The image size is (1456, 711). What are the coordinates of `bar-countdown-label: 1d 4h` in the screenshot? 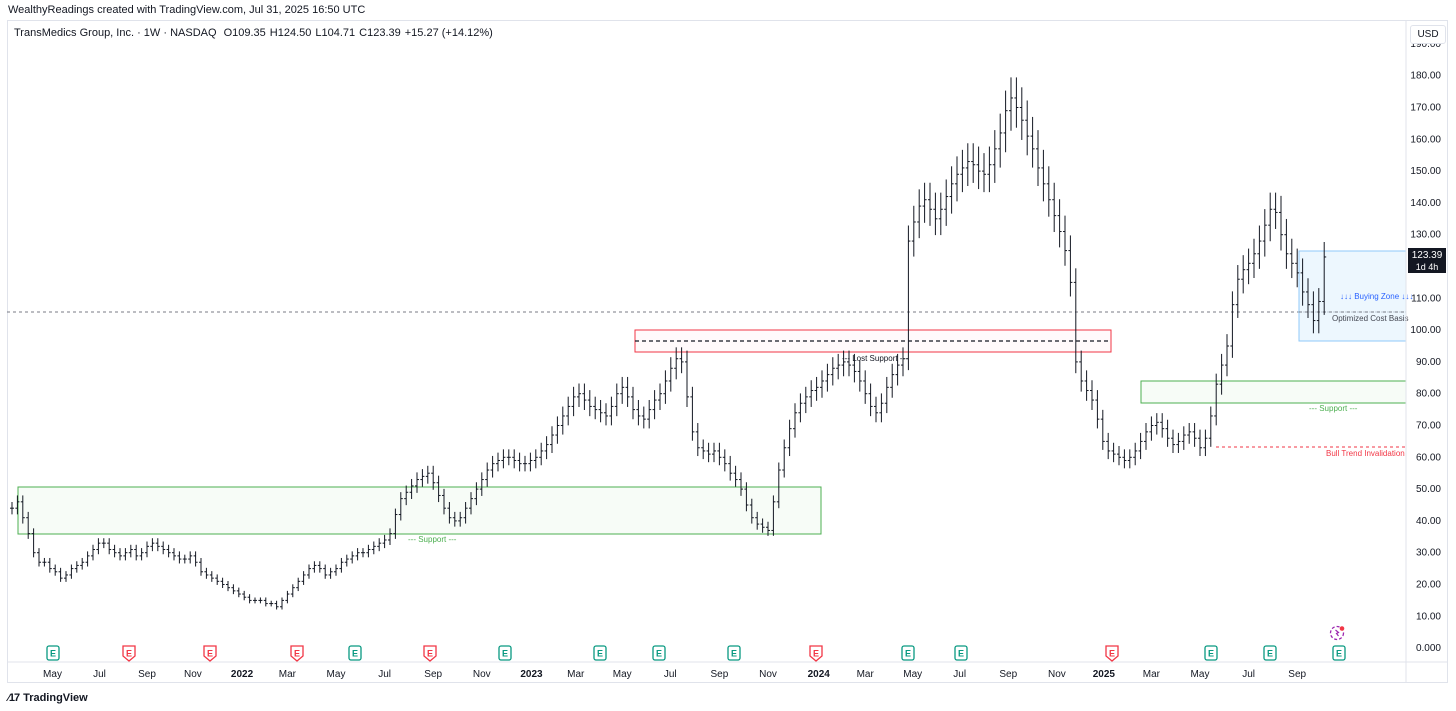 It's located at (1427, 267).